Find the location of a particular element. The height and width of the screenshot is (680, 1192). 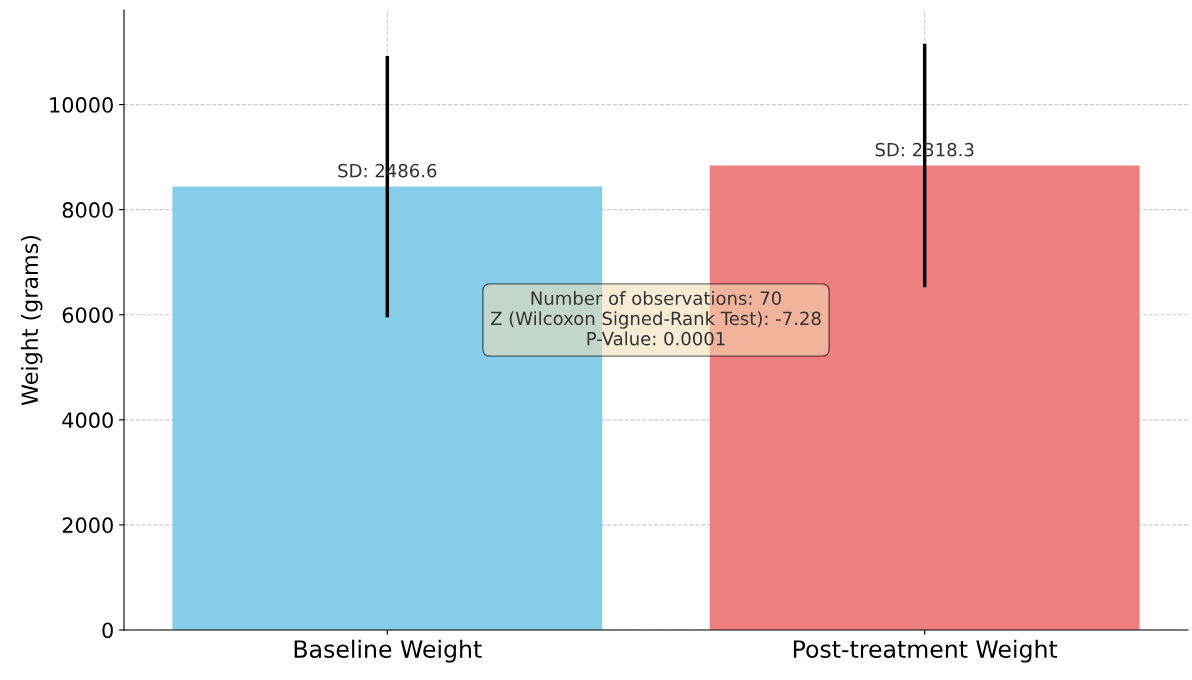

y-tick-label: 10000 is located at coordinates (81, 105).